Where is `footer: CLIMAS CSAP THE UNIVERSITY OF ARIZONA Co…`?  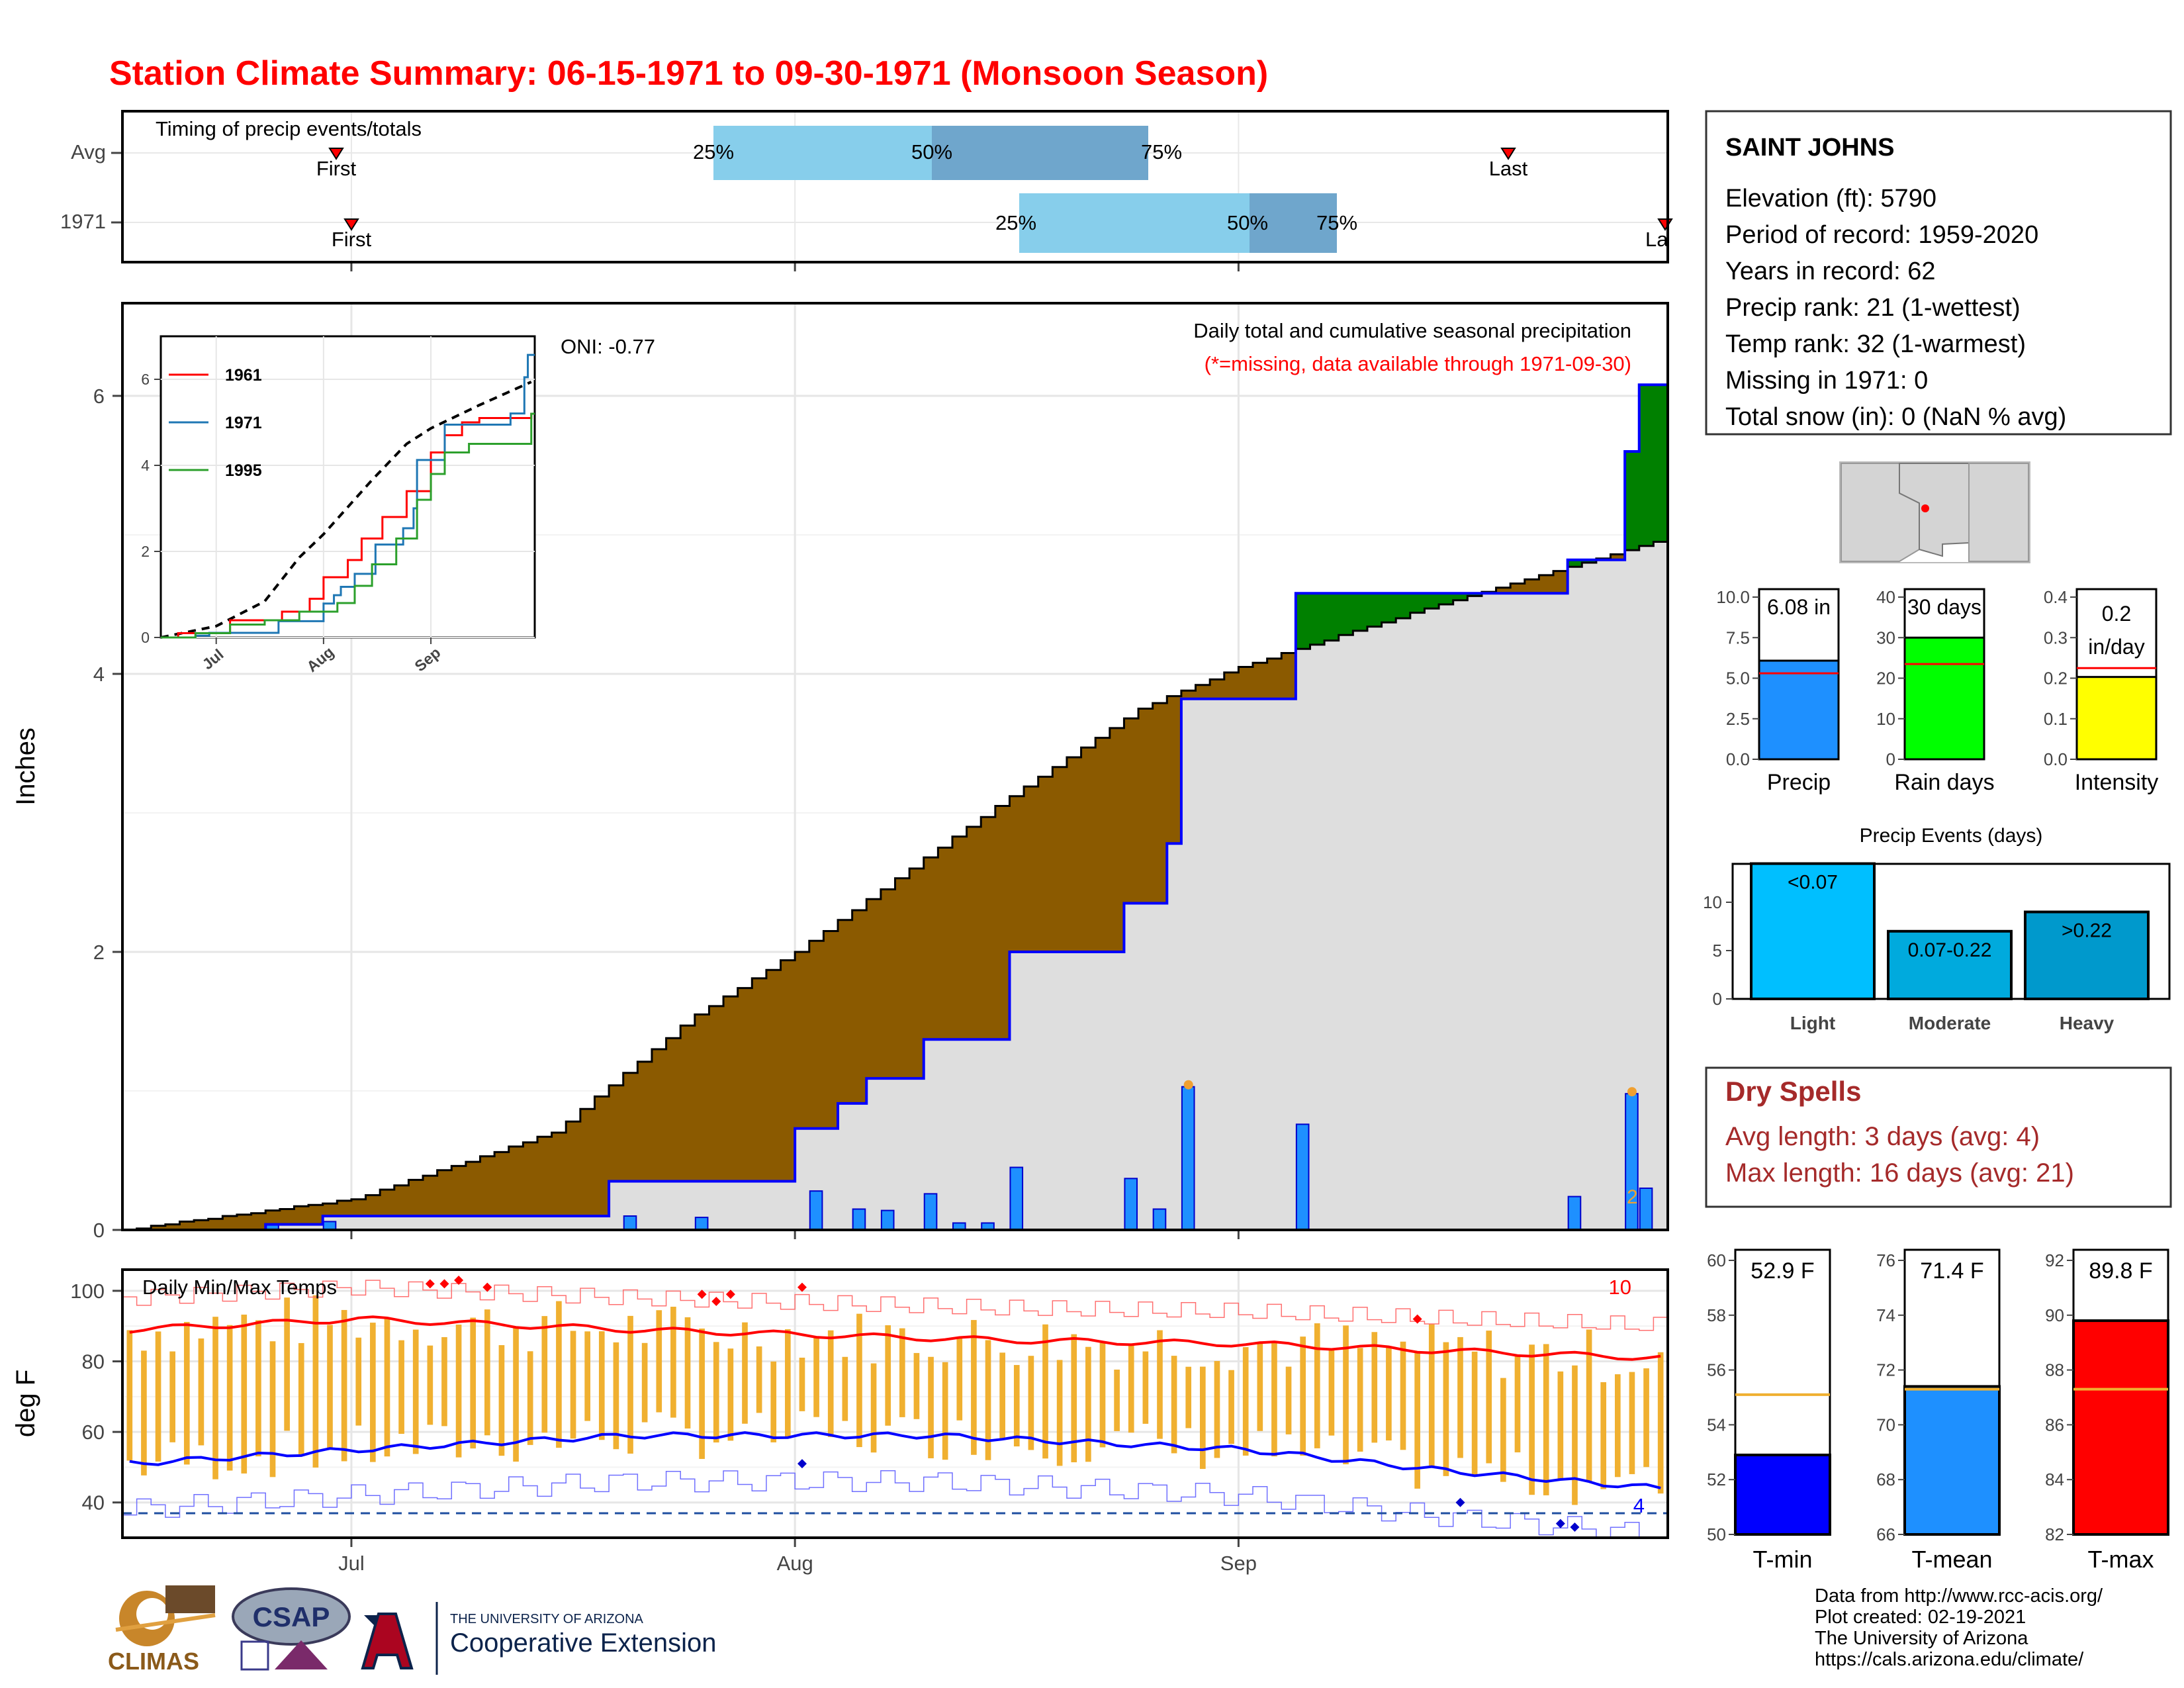
footer: CLIMAS CSAP THE UNIVERSITY OF ARIZONA Co… is located at coordinates (1105, 1630).